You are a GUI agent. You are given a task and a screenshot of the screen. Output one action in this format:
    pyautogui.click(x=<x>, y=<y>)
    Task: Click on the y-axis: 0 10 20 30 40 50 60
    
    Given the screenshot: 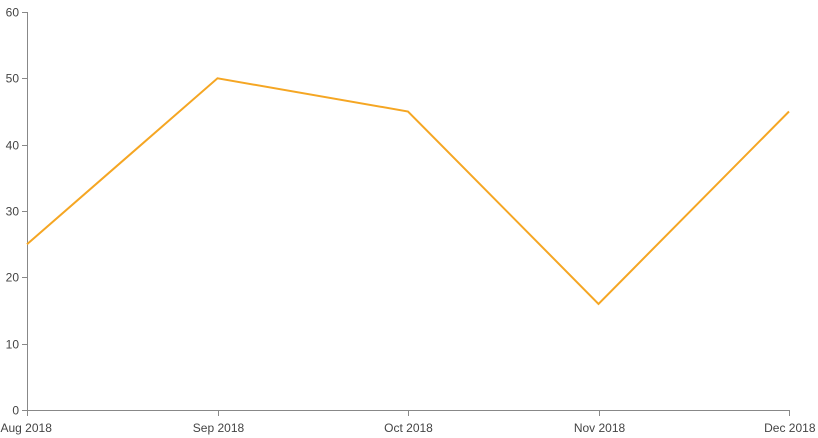 What is the action you would take?
    pyautogui.click(x=17, y=212)
    